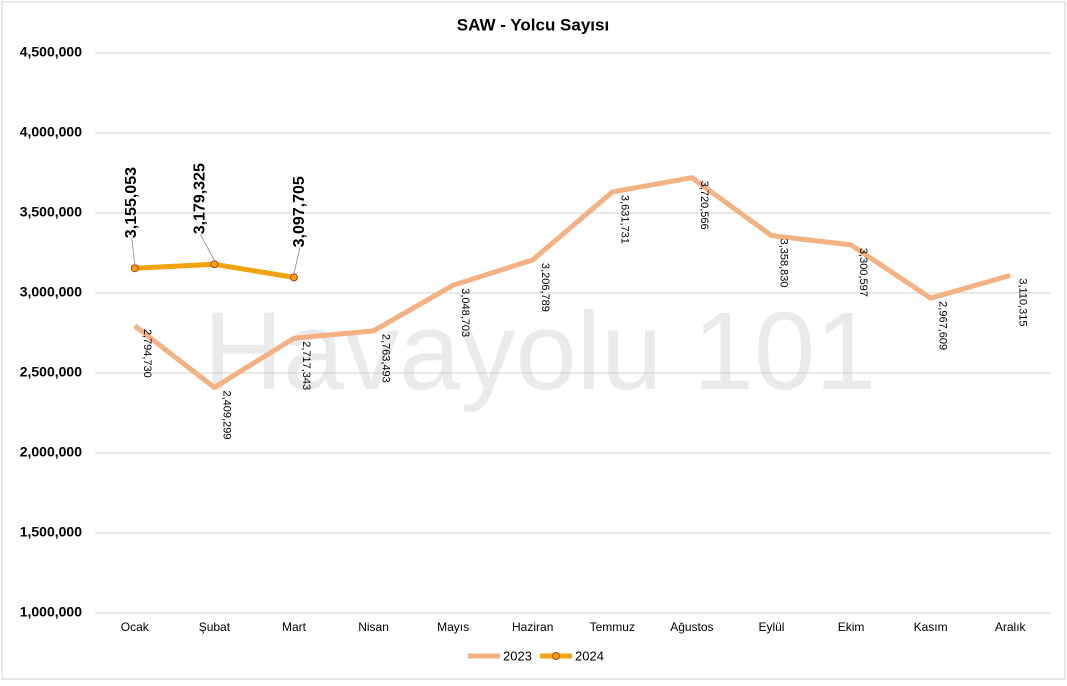 Image resolution: width=1067 pixels, height=686 pixels. I want to click on legend-label: 2024, so click(589, 655).